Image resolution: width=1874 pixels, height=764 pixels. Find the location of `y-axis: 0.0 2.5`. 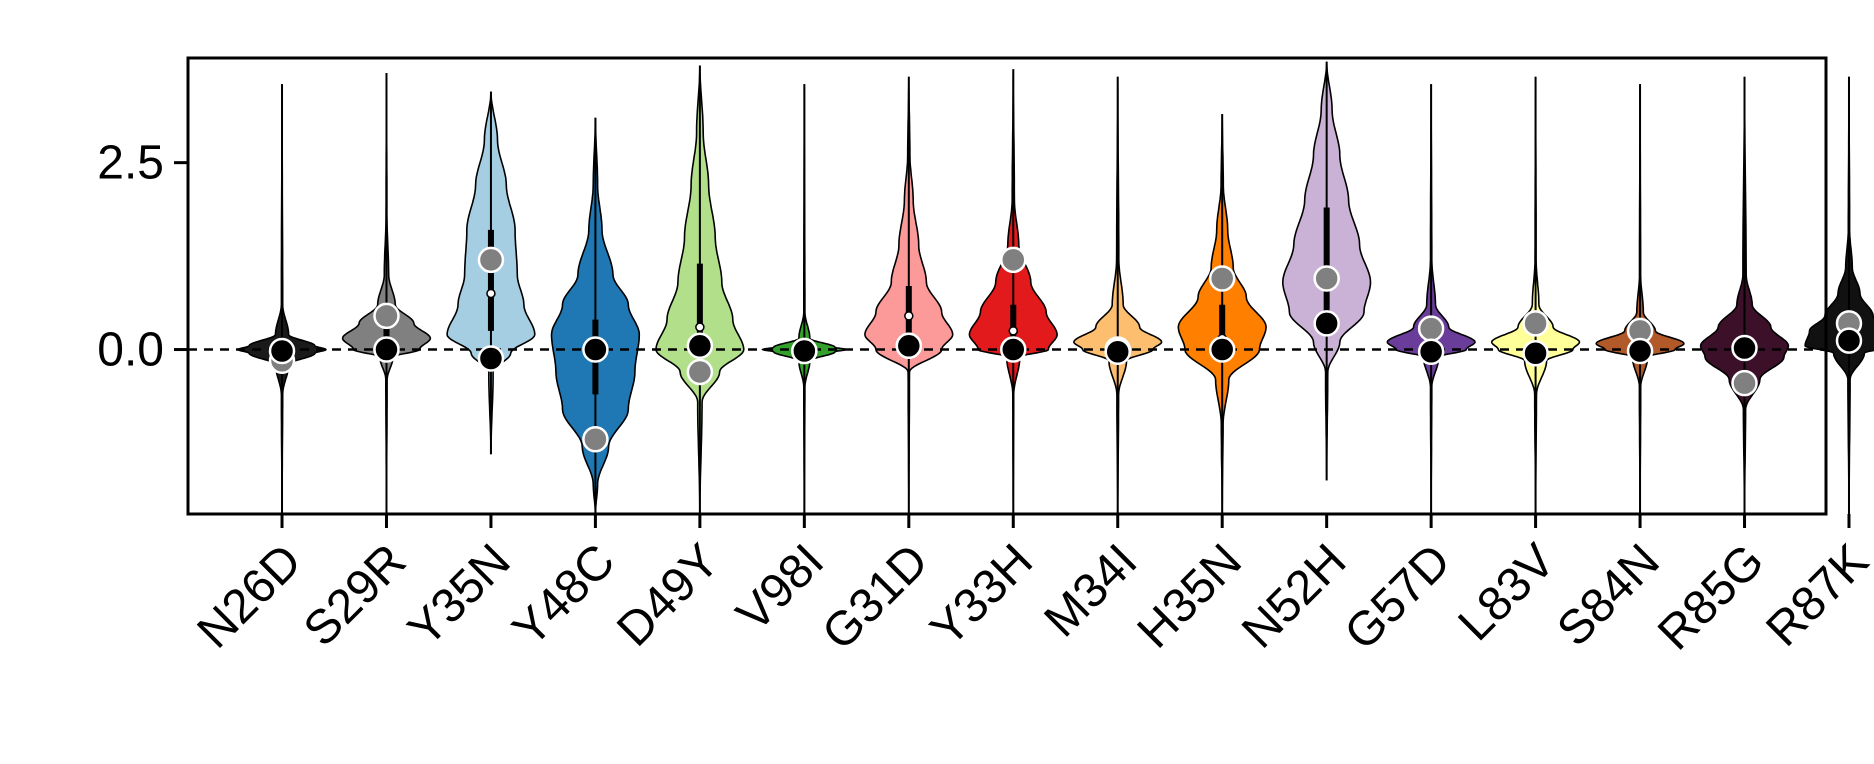

y-axis: 0.0 2.5 is located at coordinates (142, 257).